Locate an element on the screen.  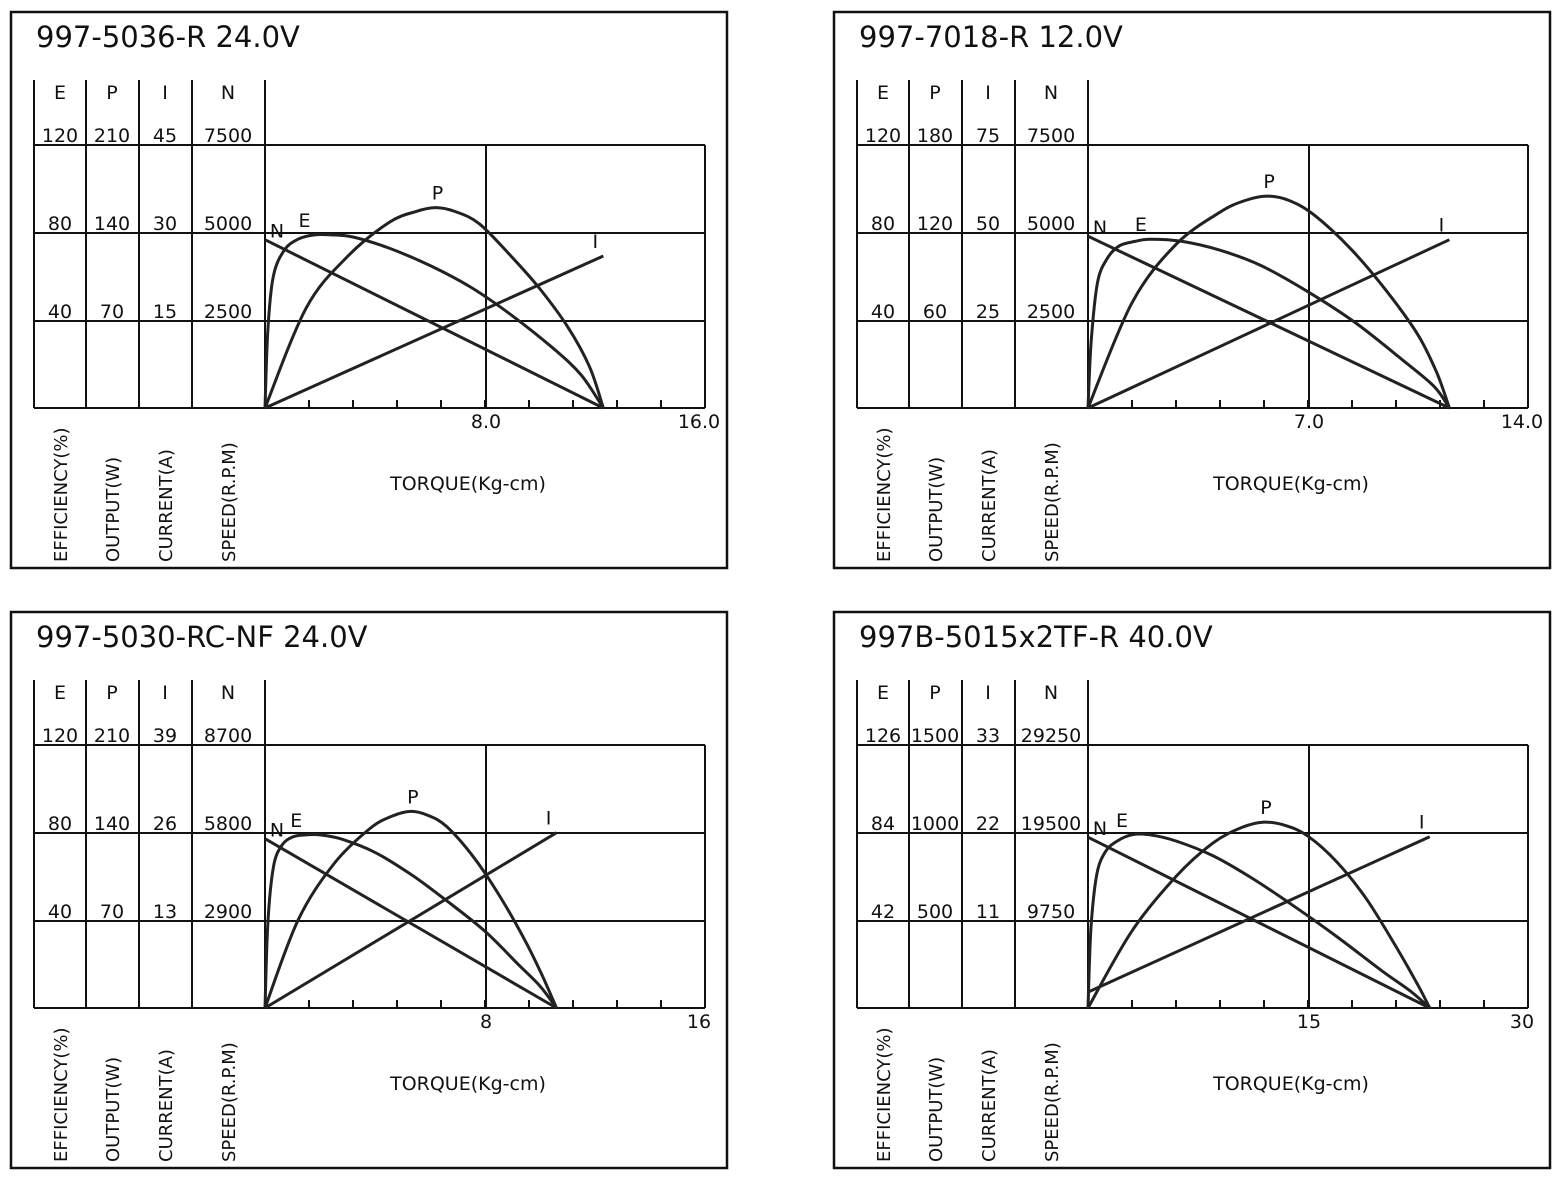
scale-tick-label: 40 is located at coordinates (883, 312).